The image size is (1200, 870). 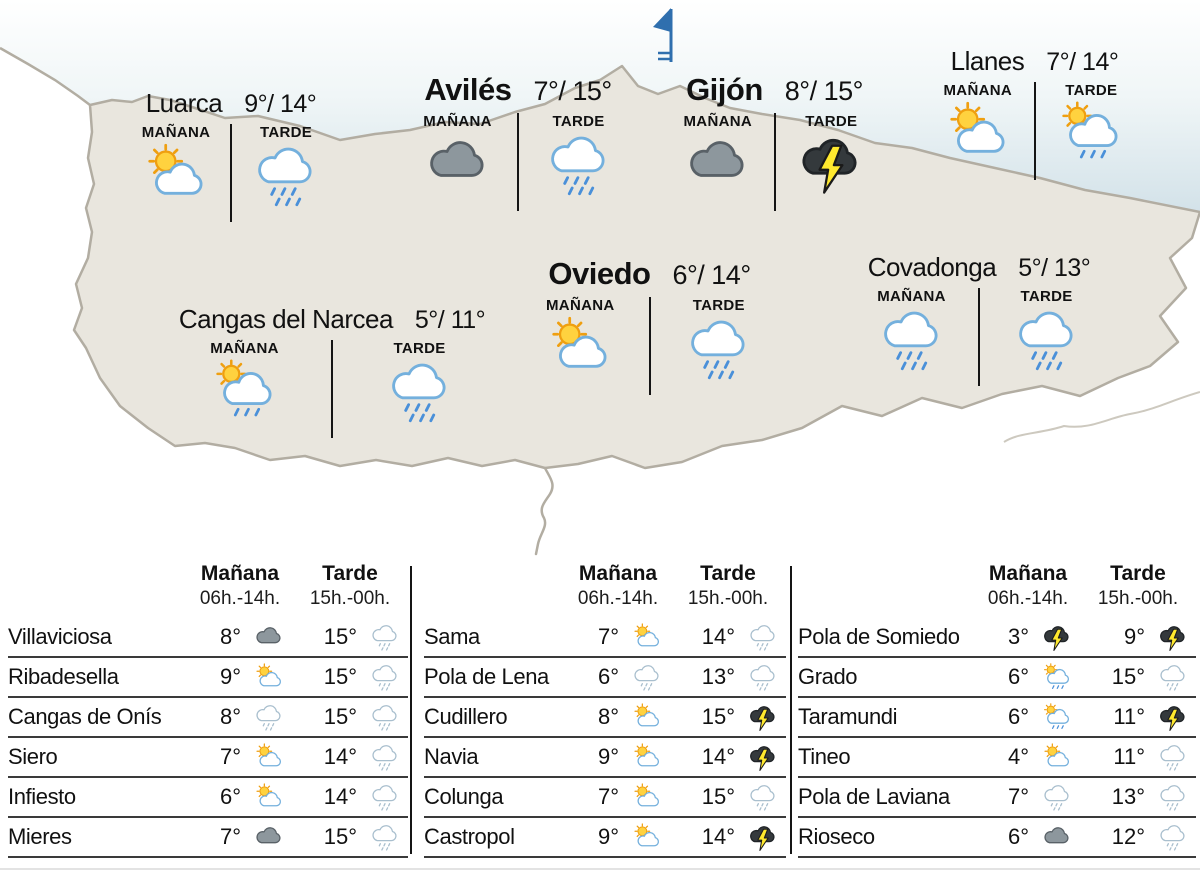 I want to click on table-row: Villaviciosa 8° 15°, so click(x=208, y=638).